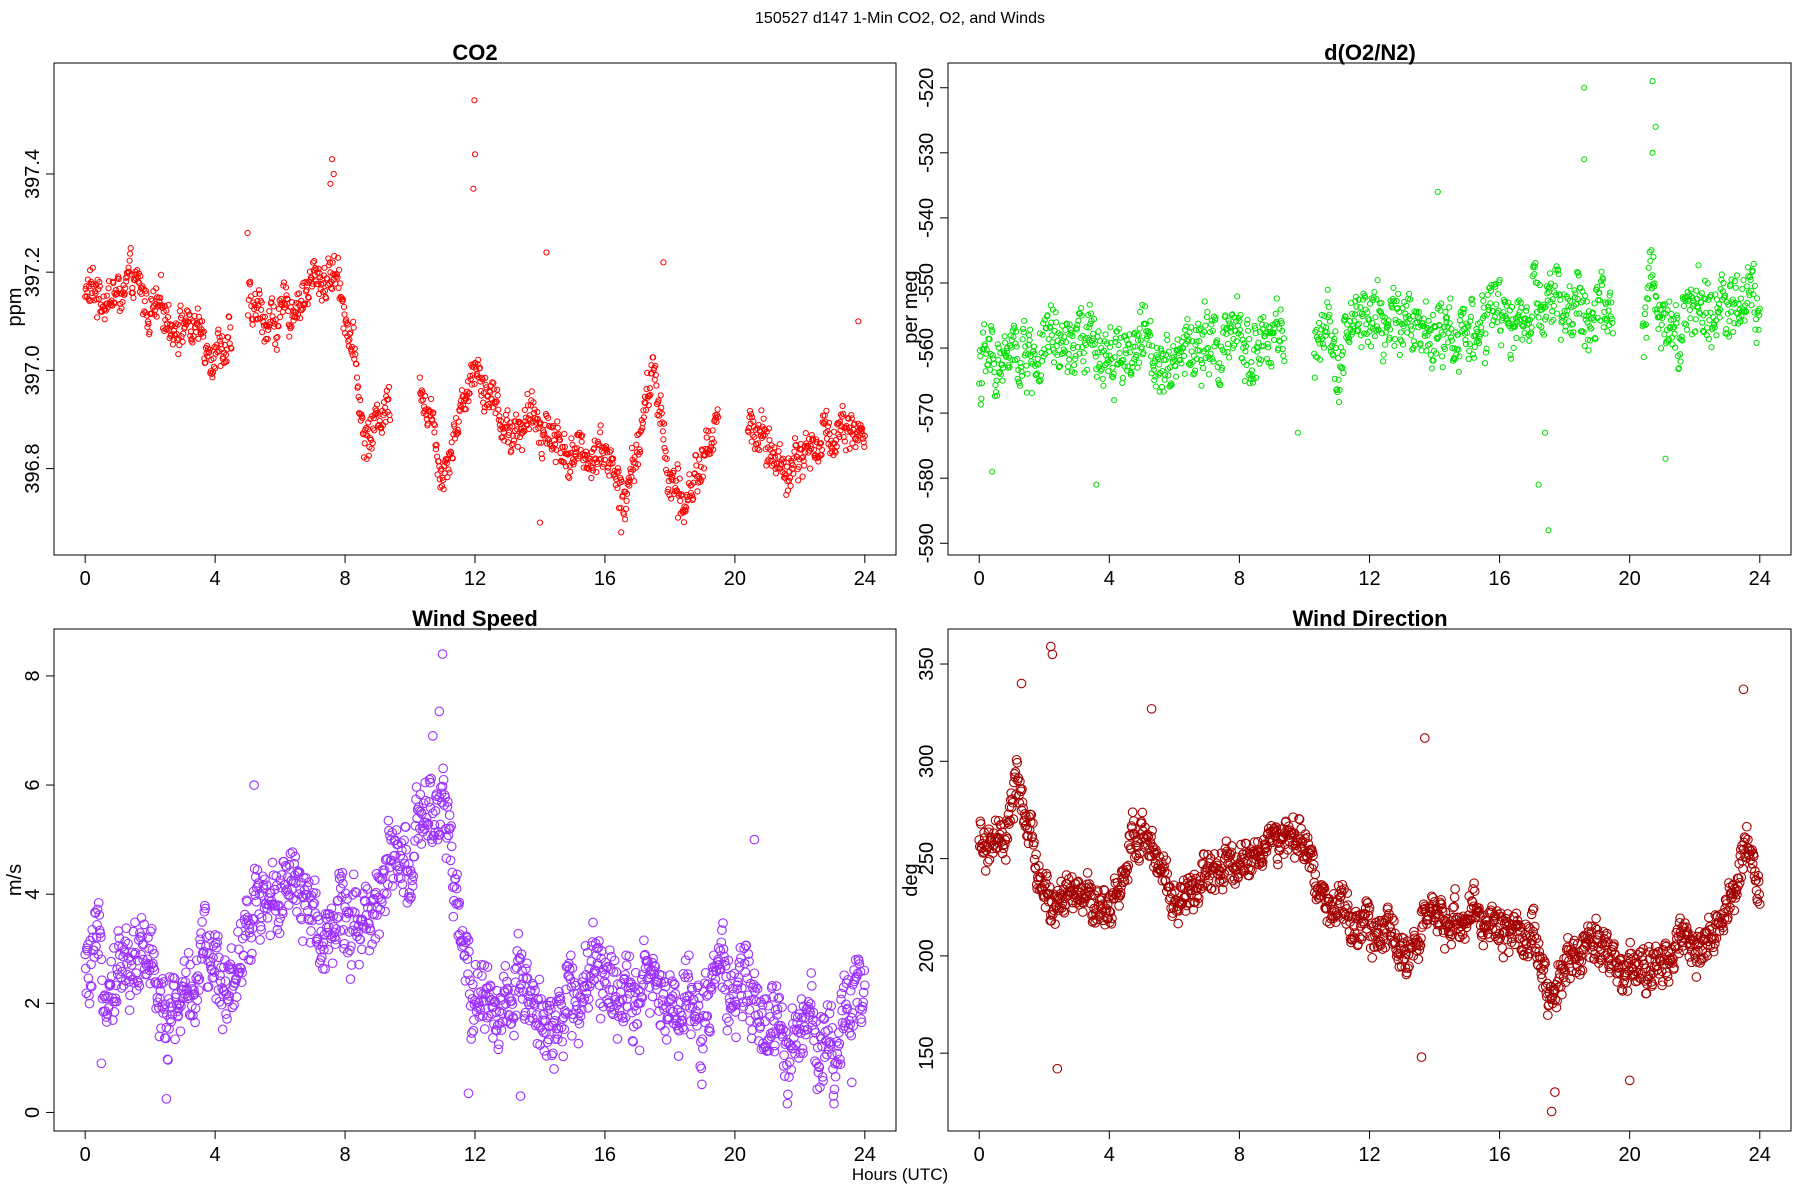 The width and height of the screenshot is (1800, 1200). Describe the element at coordinates (1630, 579) in the screenshot. I see `o2n2-x-tick-label: 20` at that location.